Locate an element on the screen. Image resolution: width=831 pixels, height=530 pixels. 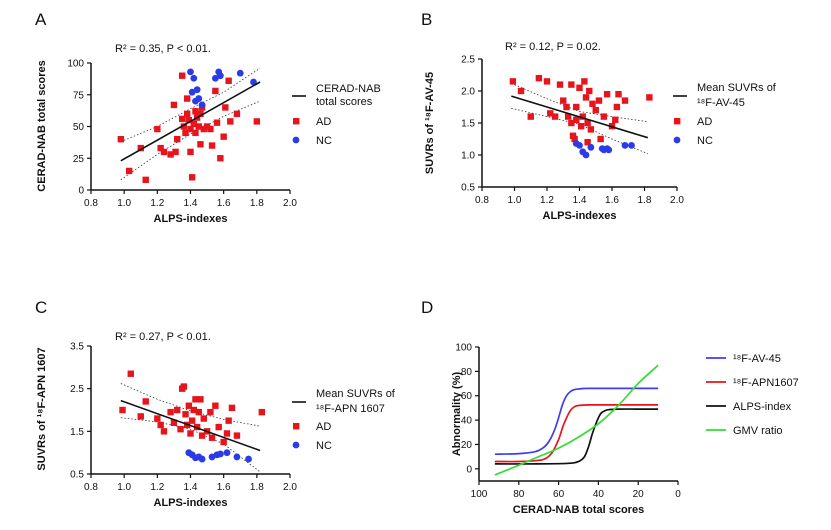
legend-ad-swatch is located at coordinates (296, 121).